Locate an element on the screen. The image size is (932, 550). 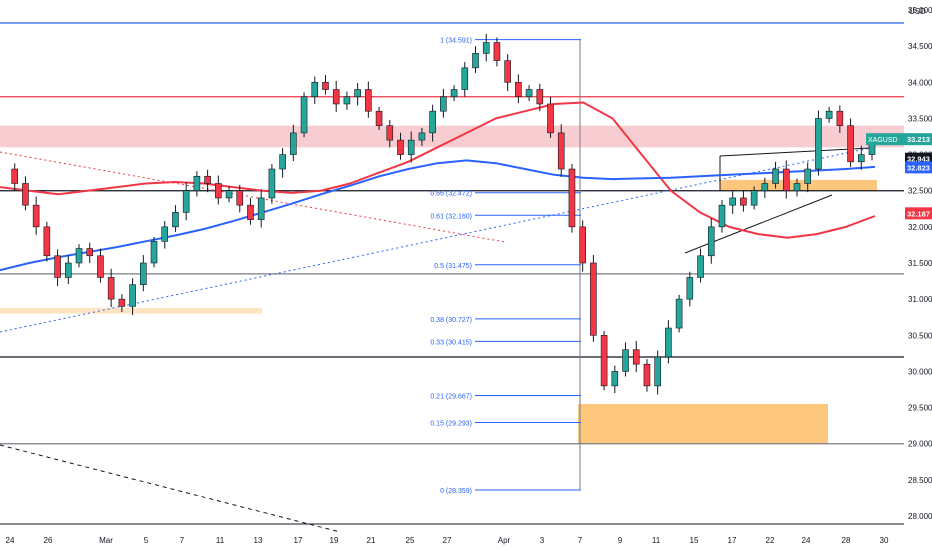
x-tick-label: 13 is located at coordinates (258, 540).